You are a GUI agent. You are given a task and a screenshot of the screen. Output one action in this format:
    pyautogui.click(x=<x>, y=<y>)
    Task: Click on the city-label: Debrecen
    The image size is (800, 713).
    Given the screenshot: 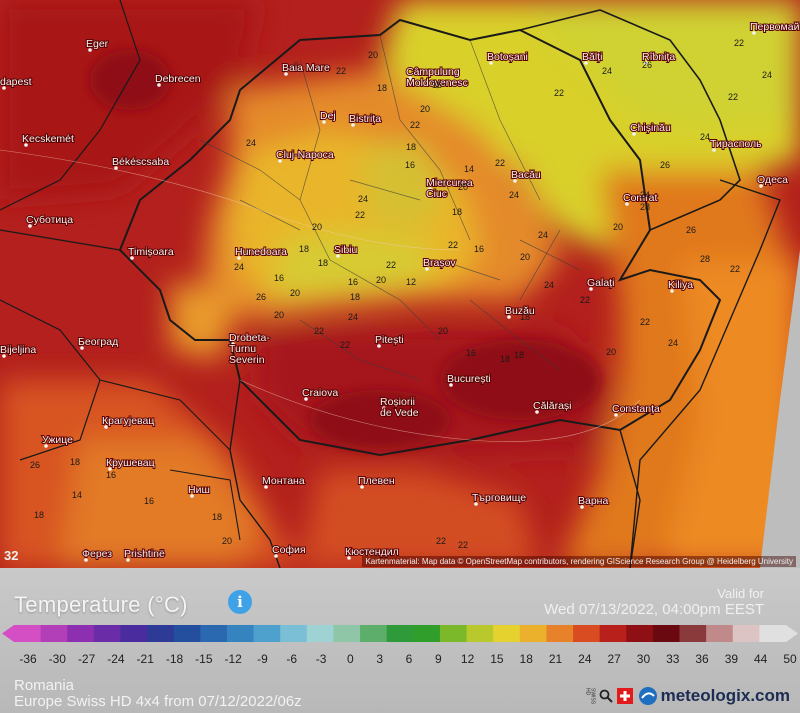 What is the action you would take?
    pyautogui.click(x=178, y=79)
    